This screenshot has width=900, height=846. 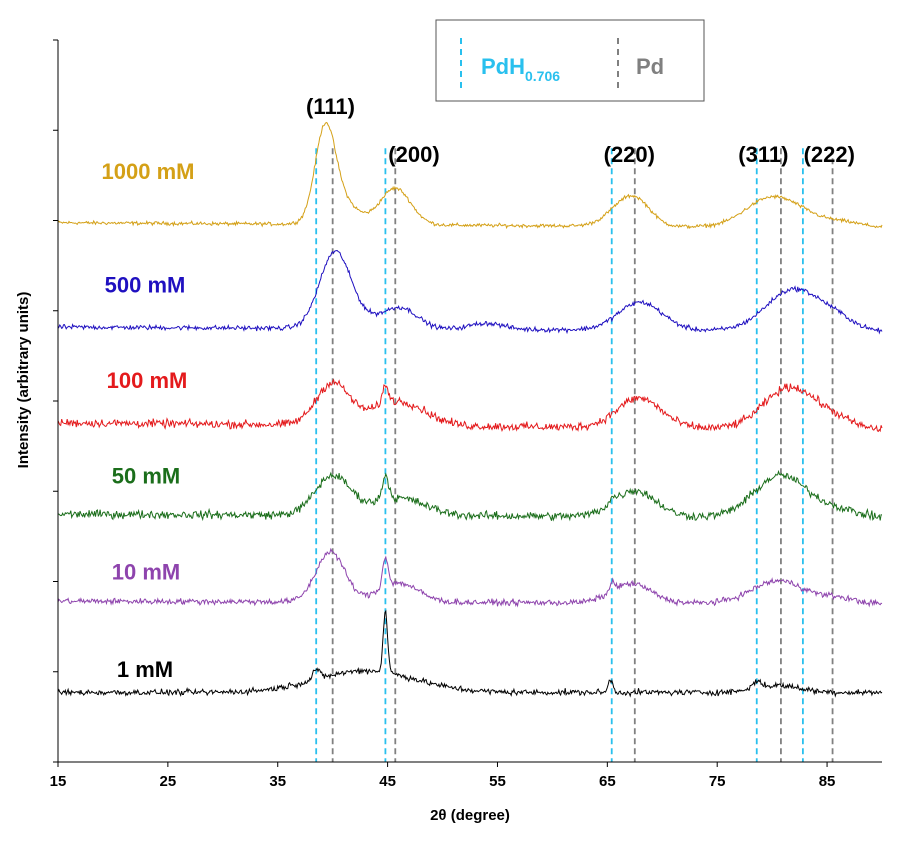 What do you see at coordinates (497, 781) in the screenshot?
I see `x-tick-label-55: 55` at bounding box center [497, 781].